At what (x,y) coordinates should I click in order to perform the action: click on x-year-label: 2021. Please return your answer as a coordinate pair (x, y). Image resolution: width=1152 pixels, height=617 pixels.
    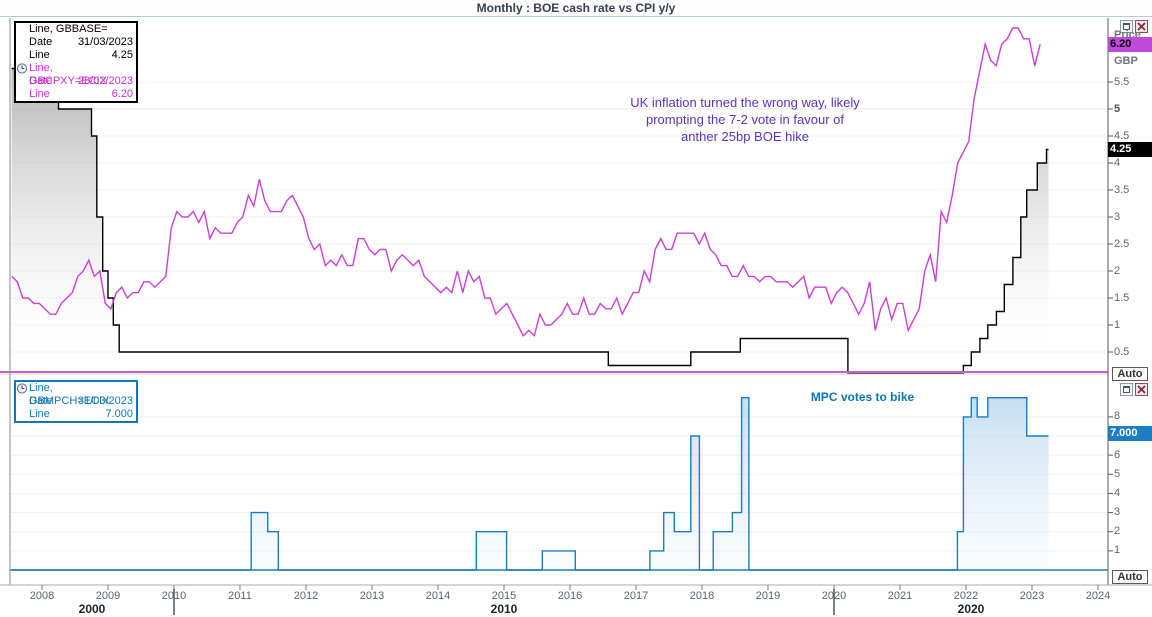
    Looking at the image, I should click on (900, 596).